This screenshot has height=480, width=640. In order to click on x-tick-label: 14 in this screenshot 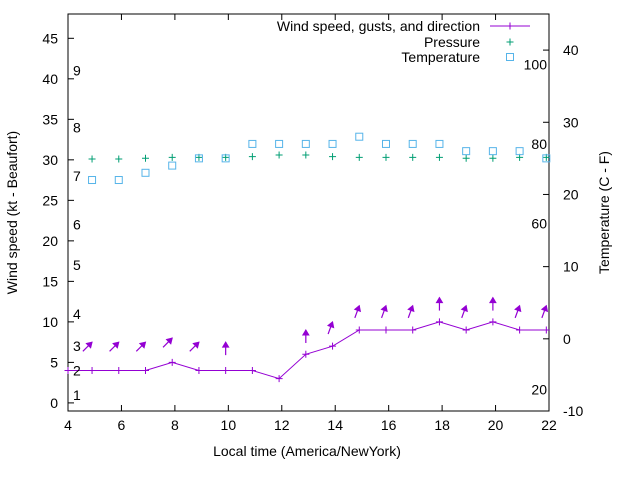, I will do `click(335, 425)`.